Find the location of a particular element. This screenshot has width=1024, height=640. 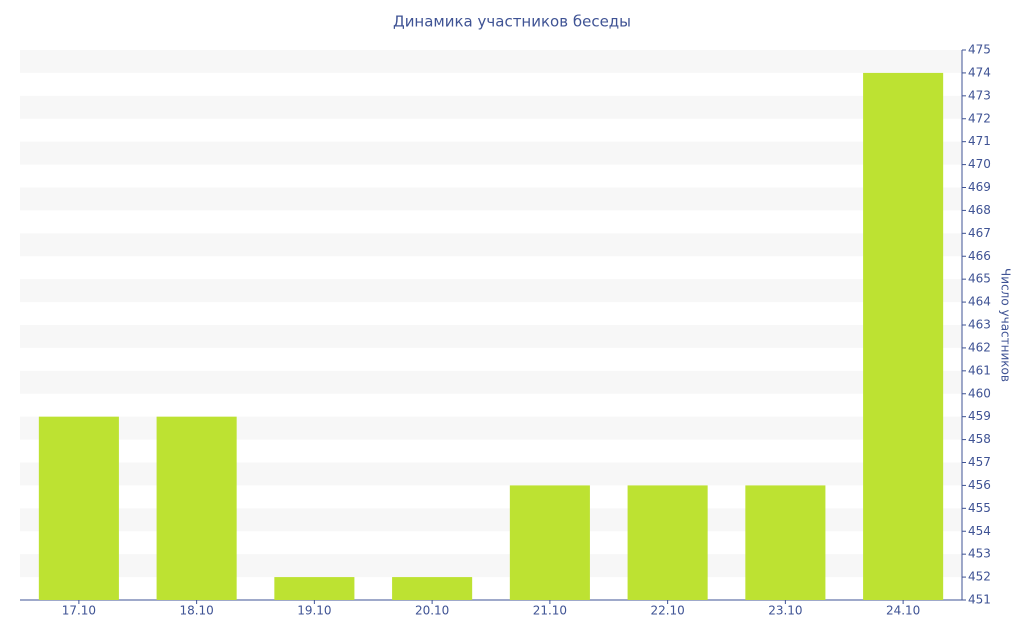

x-tick-label: 23.10 is located at coordinates (785, 611).